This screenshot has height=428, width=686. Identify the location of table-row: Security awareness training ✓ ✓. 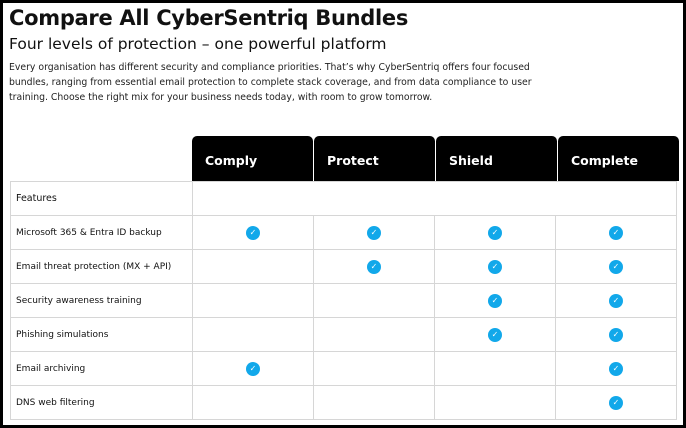
(343, 300).